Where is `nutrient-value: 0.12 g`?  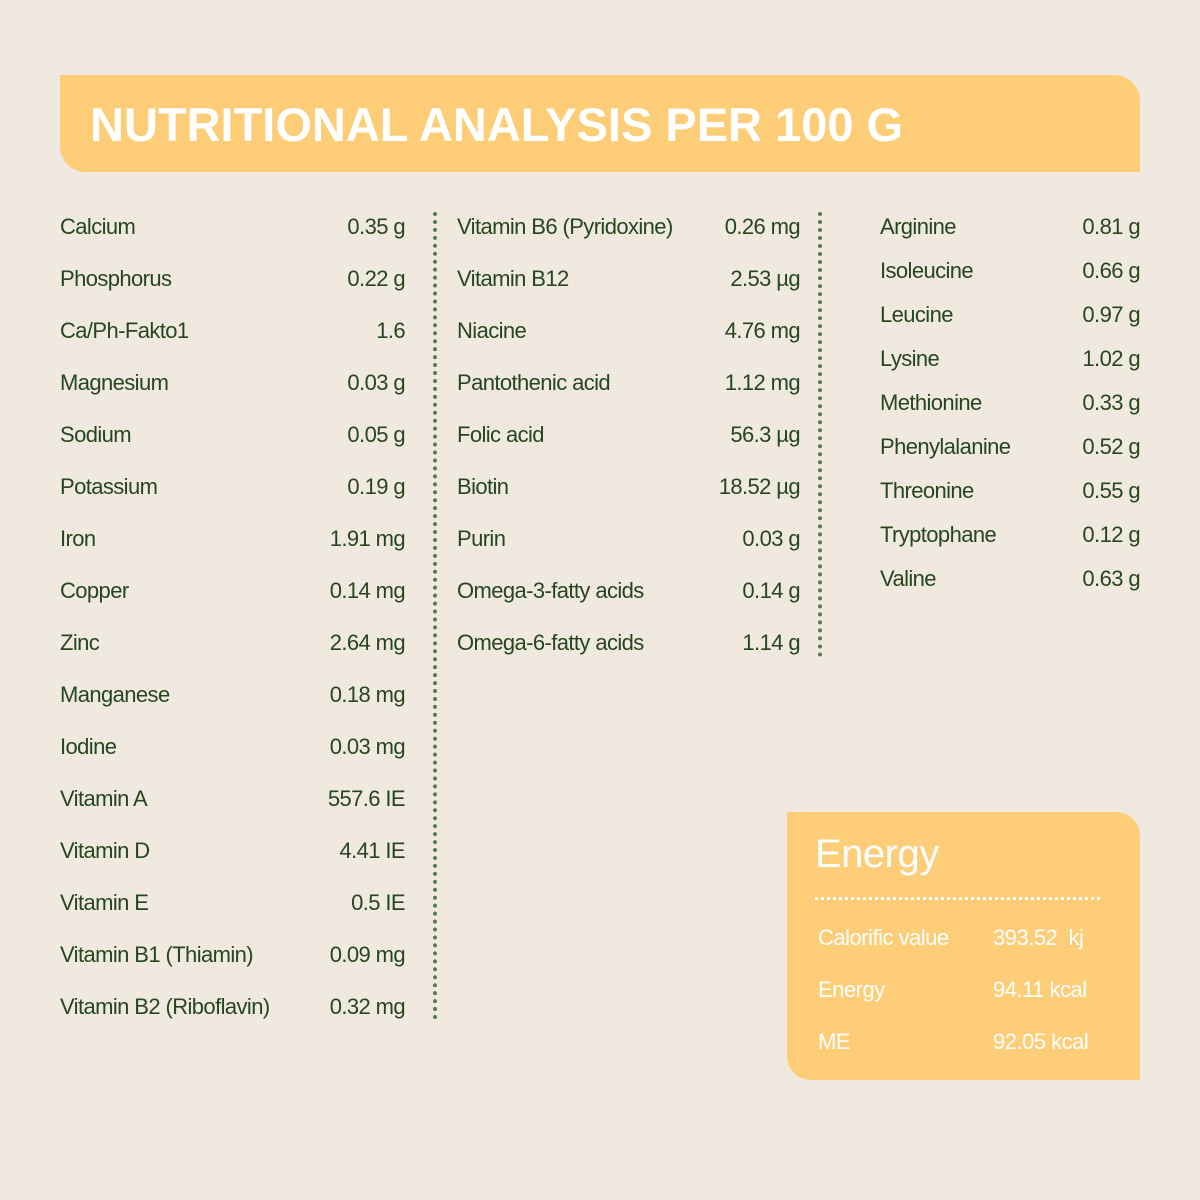
nutrient-value: 0.12 g is located at coordinates (1111, 534).